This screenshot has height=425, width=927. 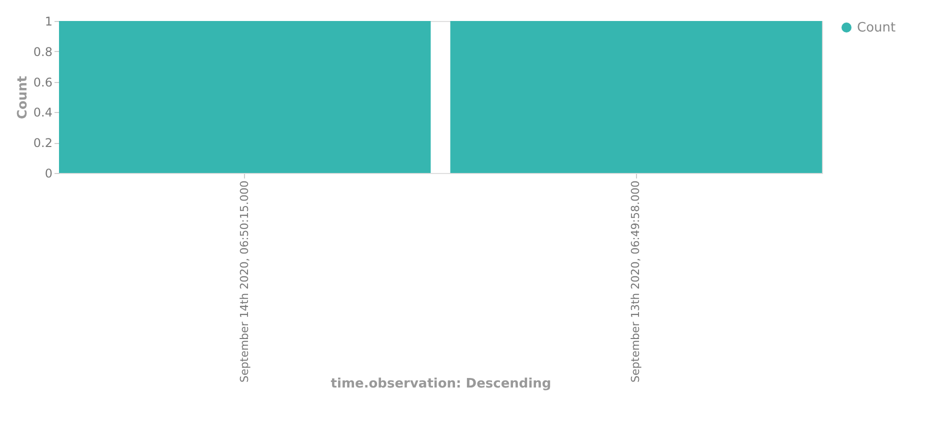 What do you see at coordinates (441, 384) in the screenshot?
I see `x-axis-title: time.observation: Descending` at bounding box center [441, 384].